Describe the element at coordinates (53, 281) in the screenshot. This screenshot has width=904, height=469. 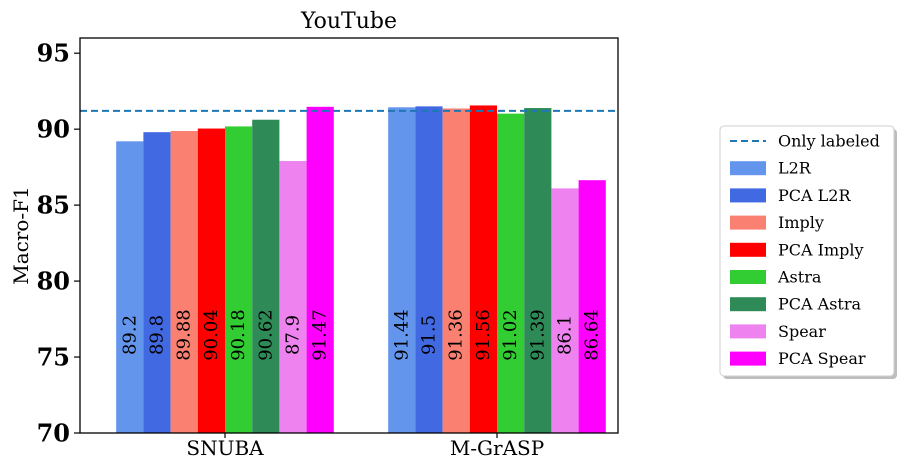
I see `y-tick-label-80: 80` at that location.